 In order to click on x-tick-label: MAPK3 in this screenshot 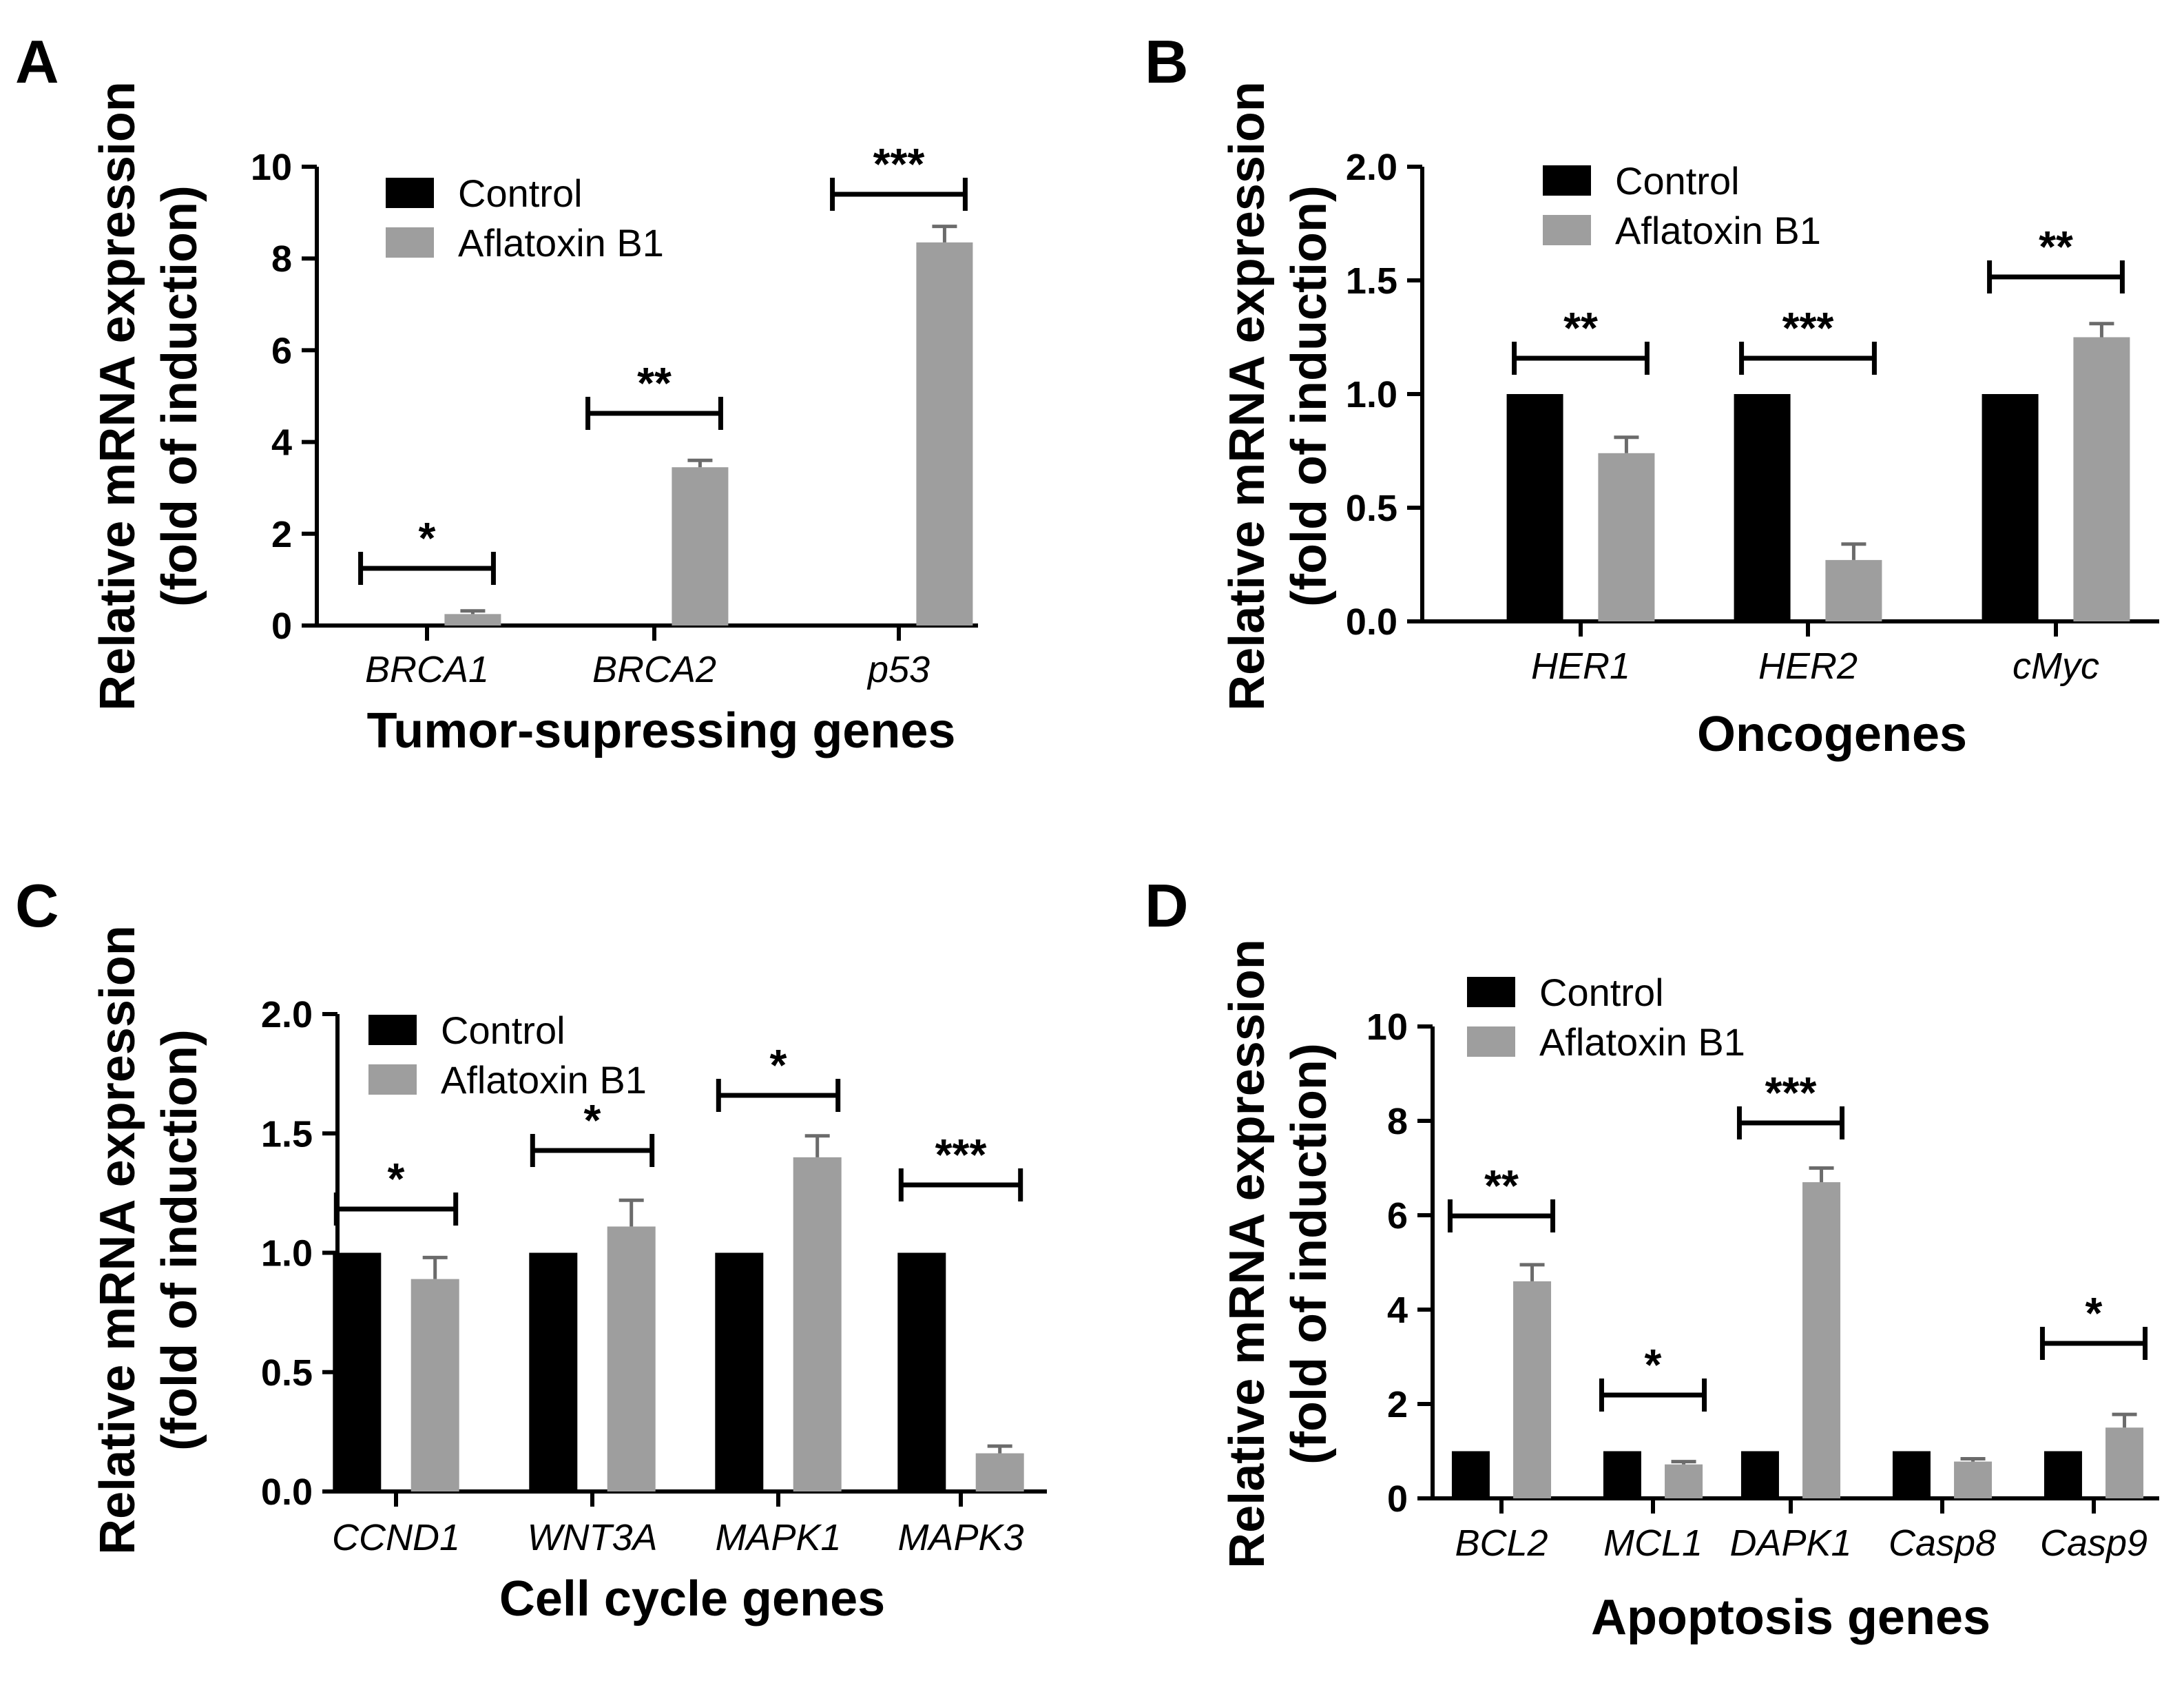, I will do `click(960, 1537)`.